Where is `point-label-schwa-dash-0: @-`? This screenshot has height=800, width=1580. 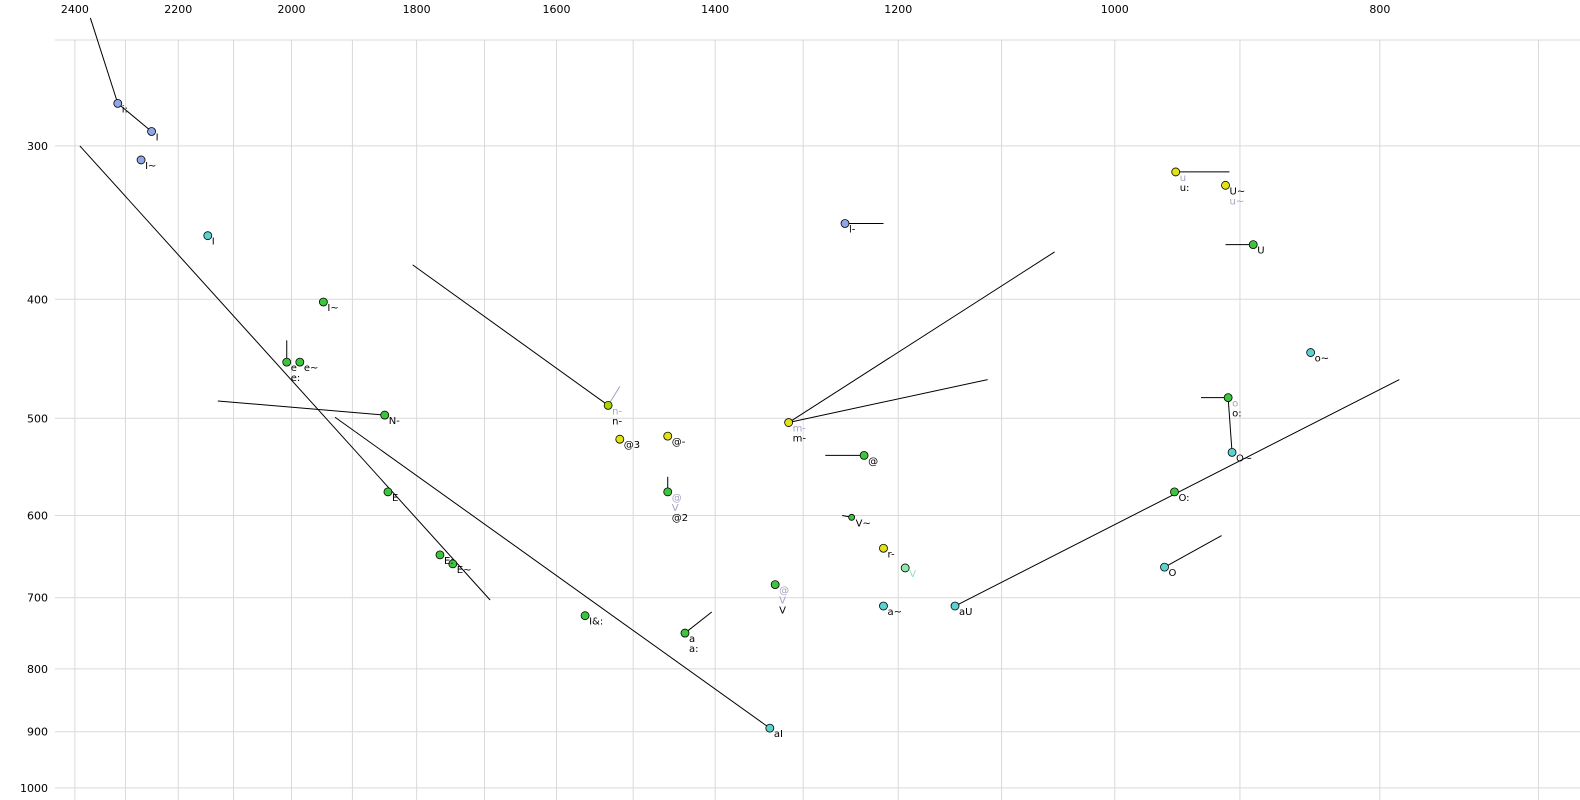
point-label-schwa-dash-0: @- is located at coordinates (679, 442).